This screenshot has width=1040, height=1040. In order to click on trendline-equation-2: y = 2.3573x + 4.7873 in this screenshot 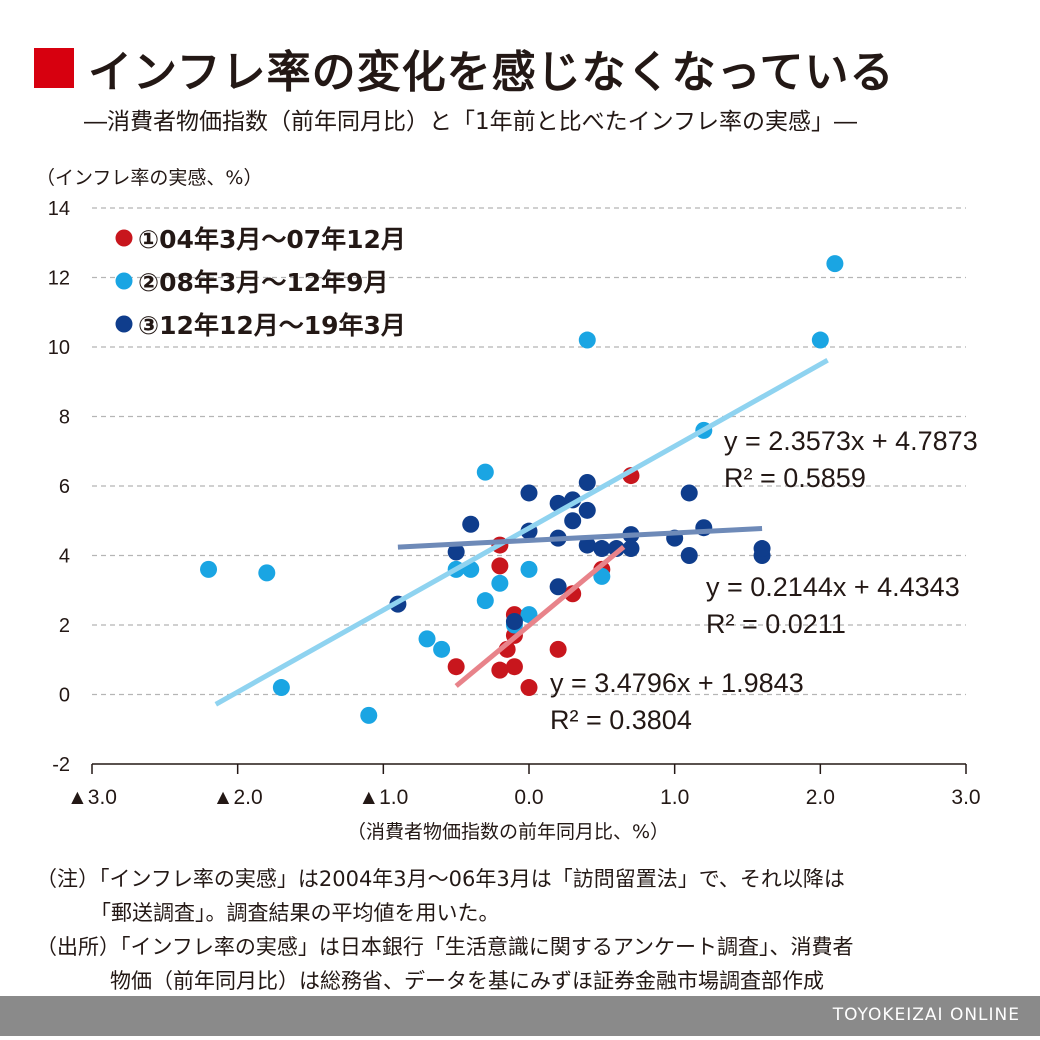, I will do `click(851, 441)`.